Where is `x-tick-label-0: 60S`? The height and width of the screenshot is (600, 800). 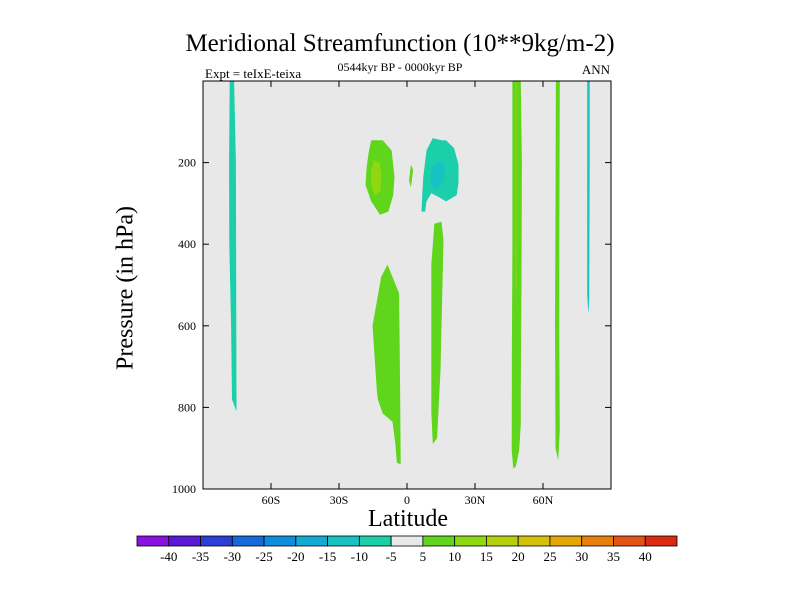
x-tick-label-0: 60S is located at coordinates (271, 500).